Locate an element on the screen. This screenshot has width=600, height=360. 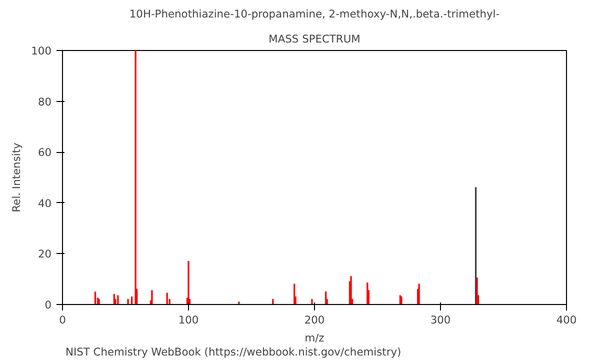
y-tick-label: 80 is located at coordinates (45, 101).